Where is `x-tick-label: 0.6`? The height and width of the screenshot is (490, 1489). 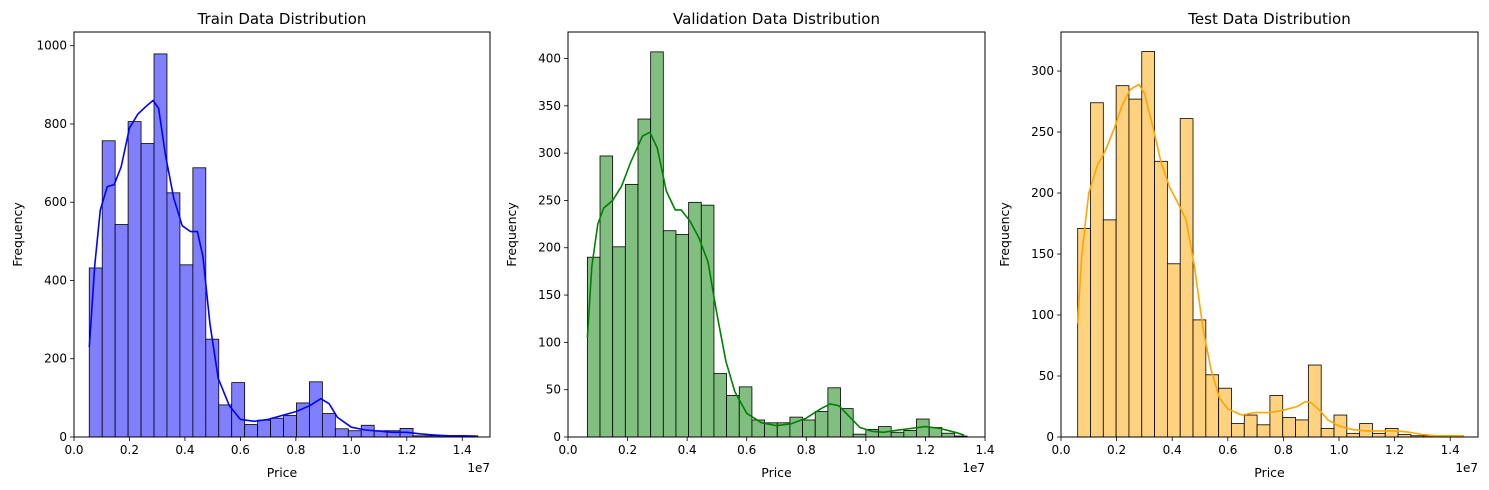
x-tick-label: 0.6 is located at coordinates (240, 450).